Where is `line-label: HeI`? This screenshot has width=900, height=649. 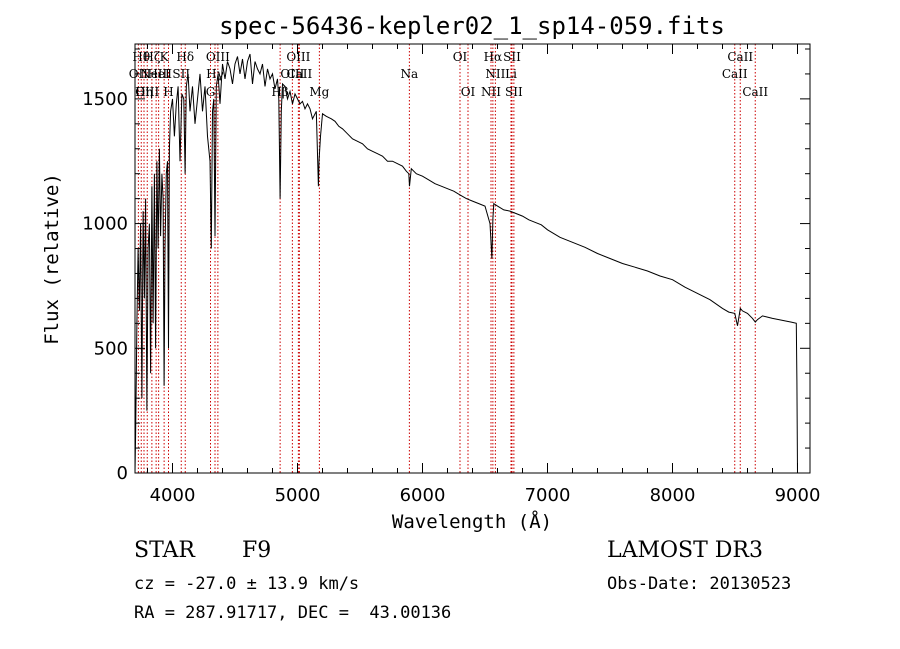
line-label: HeI is located at coordinates (158, 74).